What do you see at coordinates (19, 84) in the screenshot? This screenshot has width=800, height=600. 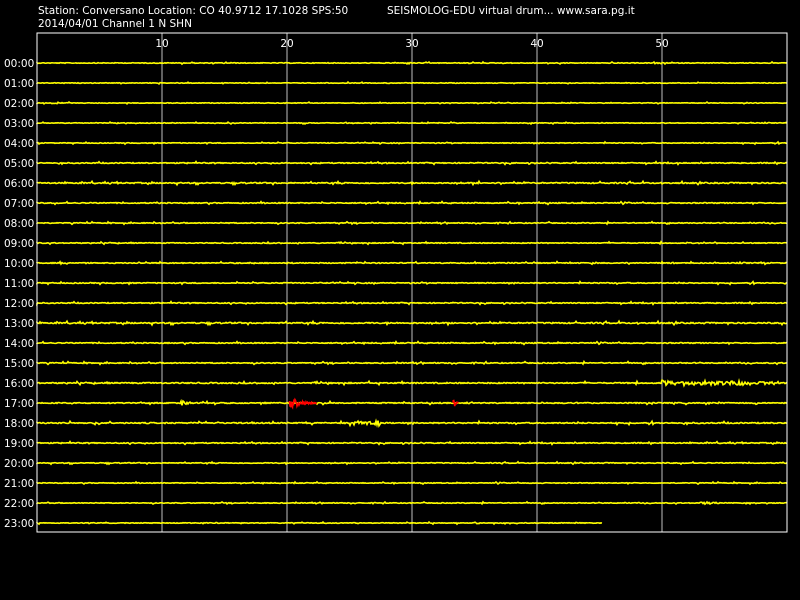 I see `hour-label: 01:00` at bounding box center [19, 84].